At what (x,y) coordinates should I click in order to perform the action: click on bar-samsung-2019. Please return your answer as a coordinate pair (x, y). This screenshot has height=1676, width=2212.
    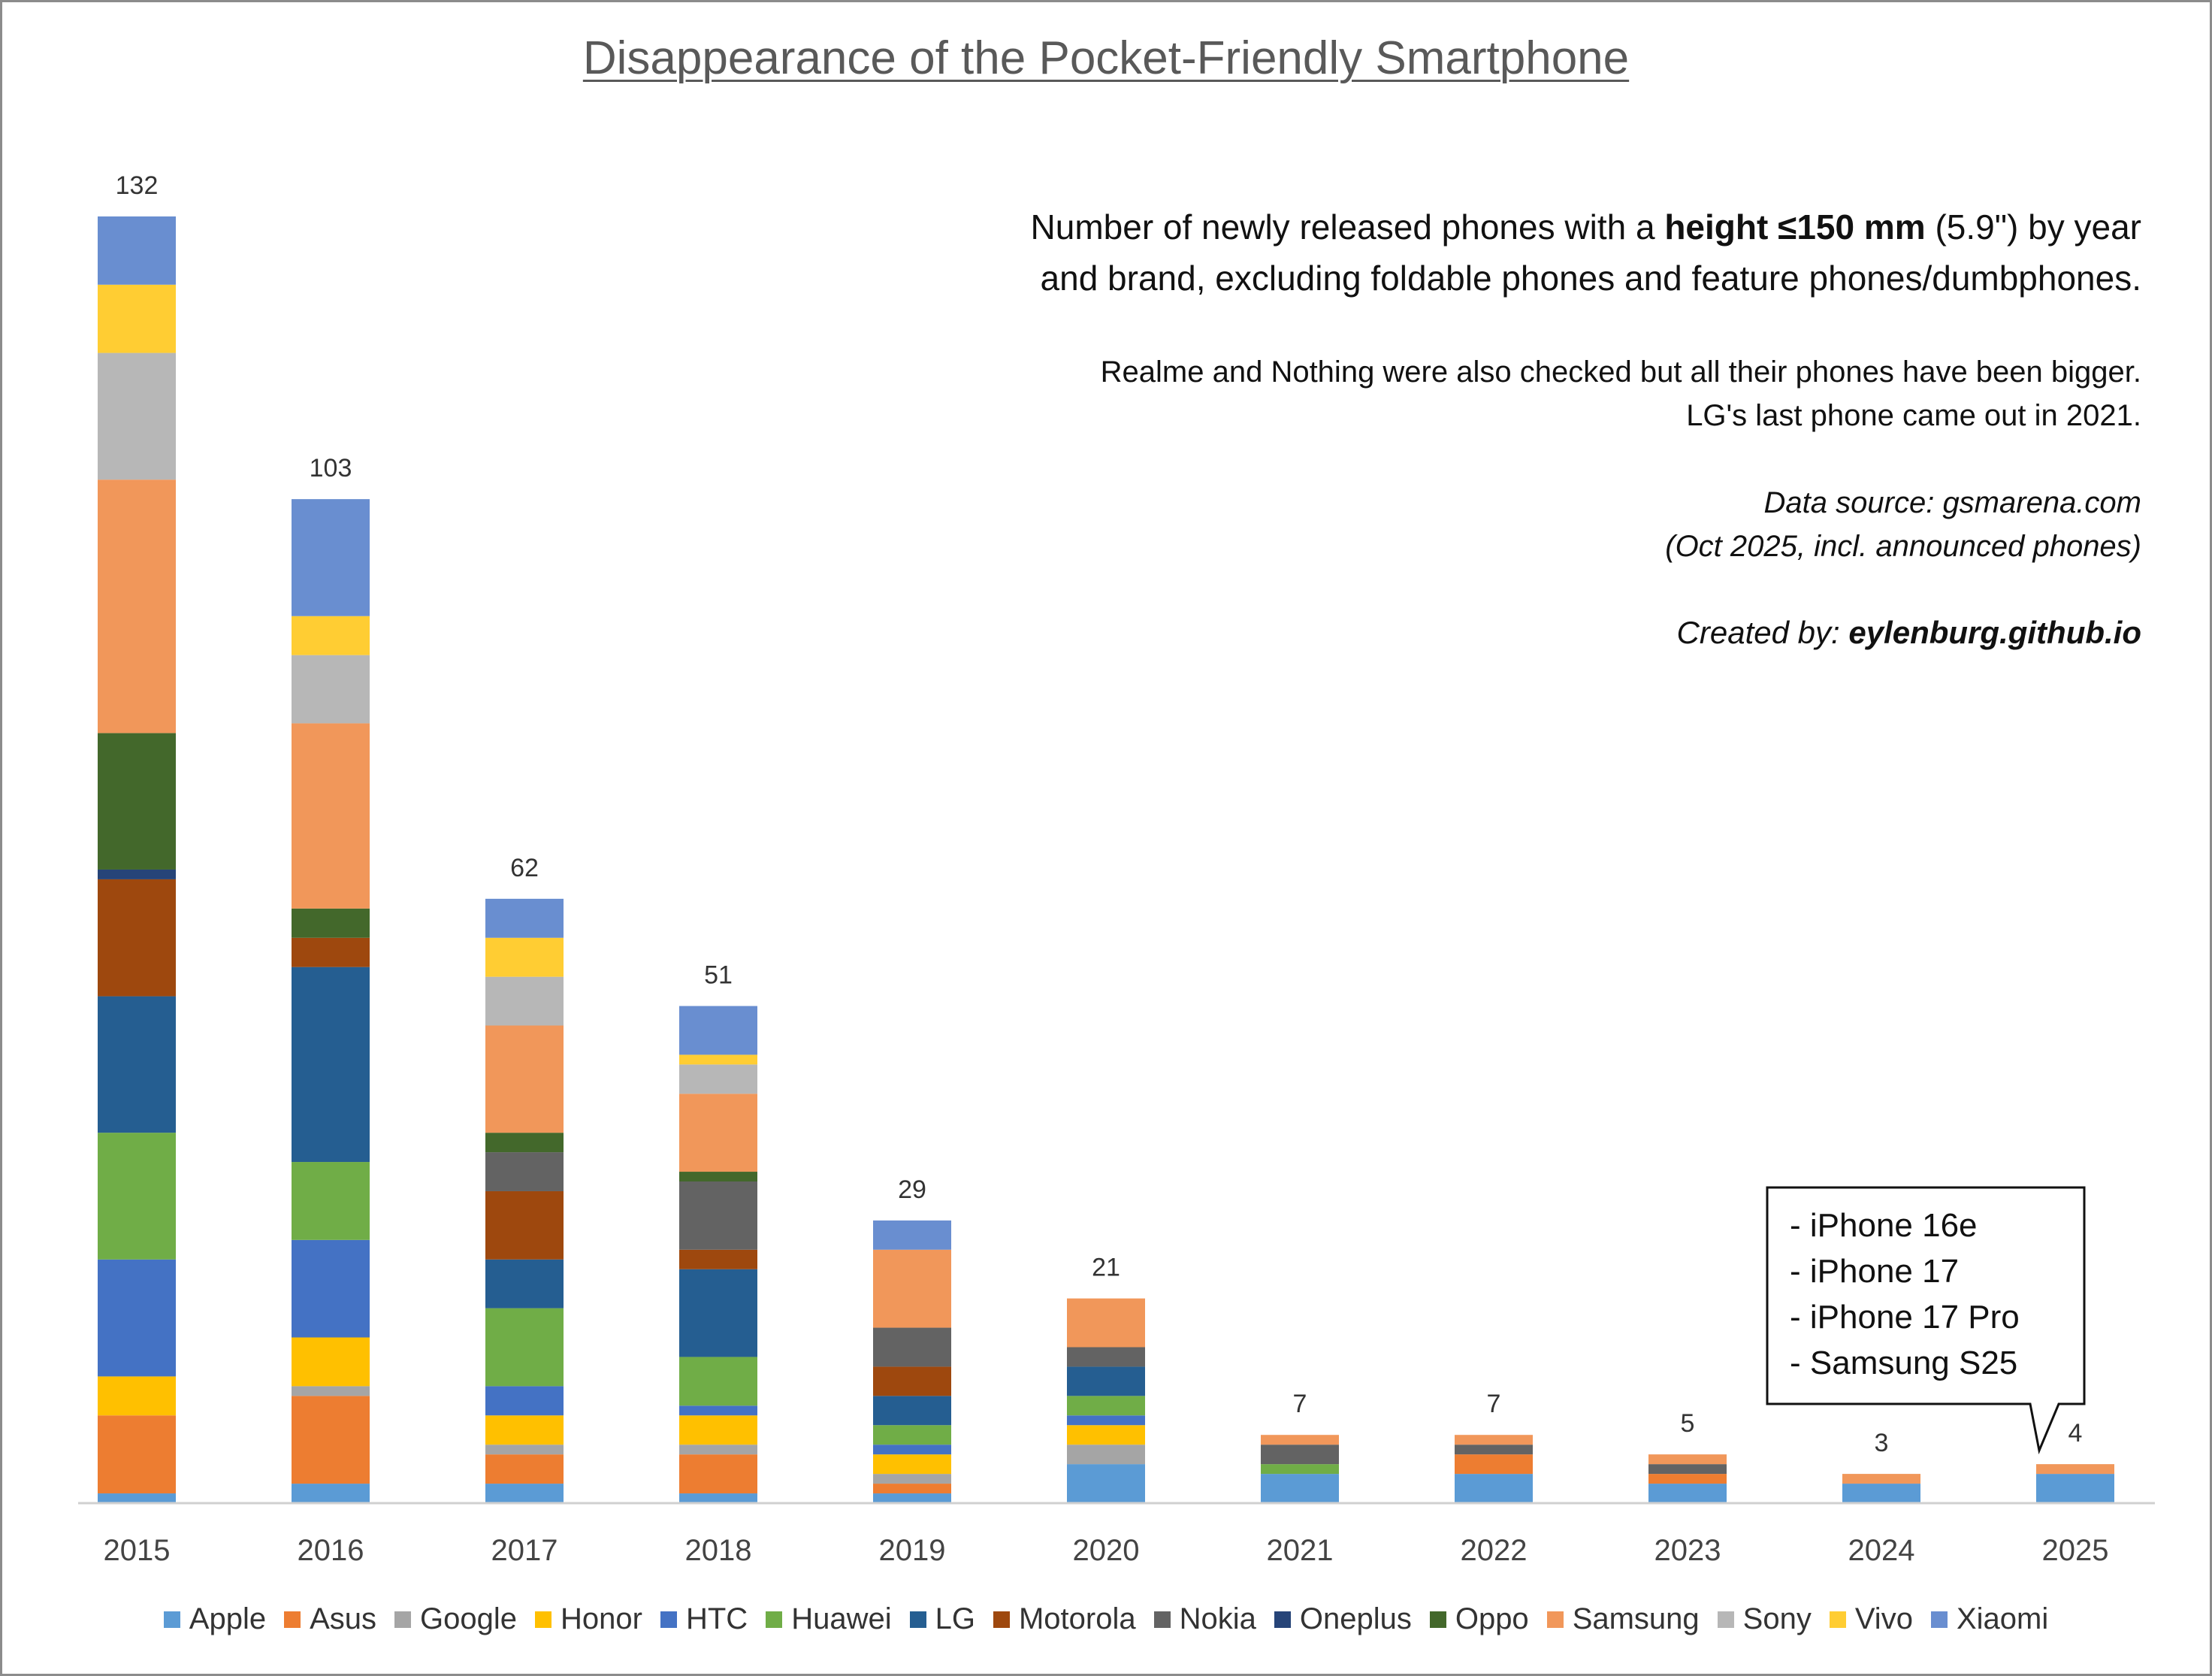
    Looking at the image, I should click on (912, 1288).